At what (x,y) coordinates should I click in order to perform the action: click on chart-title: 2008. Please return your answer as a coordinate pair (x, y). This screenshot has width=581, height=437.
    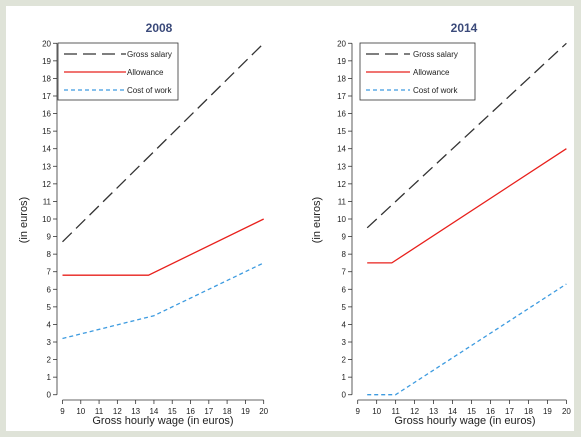
    Looking at the image, I should click on (159, 28).